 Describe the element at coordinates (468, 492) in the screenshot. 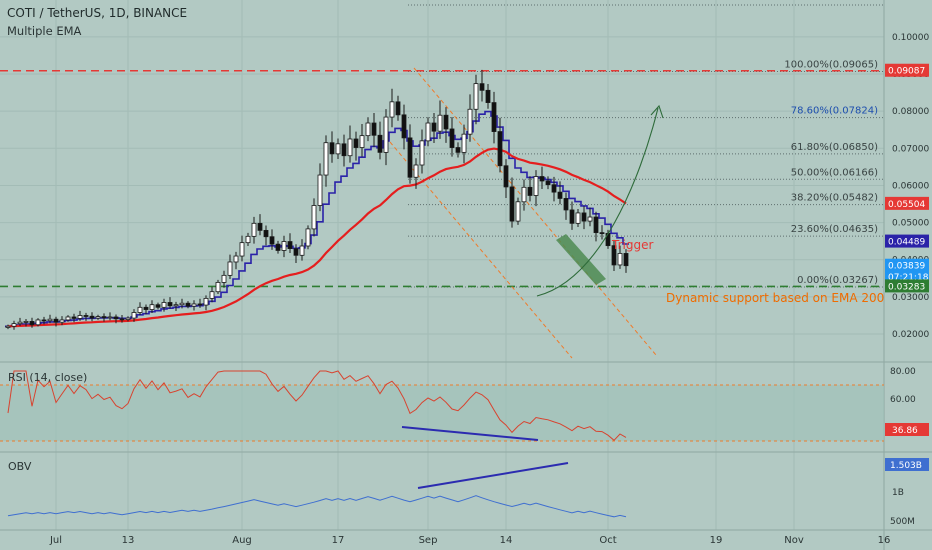

I see `obv-pane: 1B 500M 1.503B` at that location.